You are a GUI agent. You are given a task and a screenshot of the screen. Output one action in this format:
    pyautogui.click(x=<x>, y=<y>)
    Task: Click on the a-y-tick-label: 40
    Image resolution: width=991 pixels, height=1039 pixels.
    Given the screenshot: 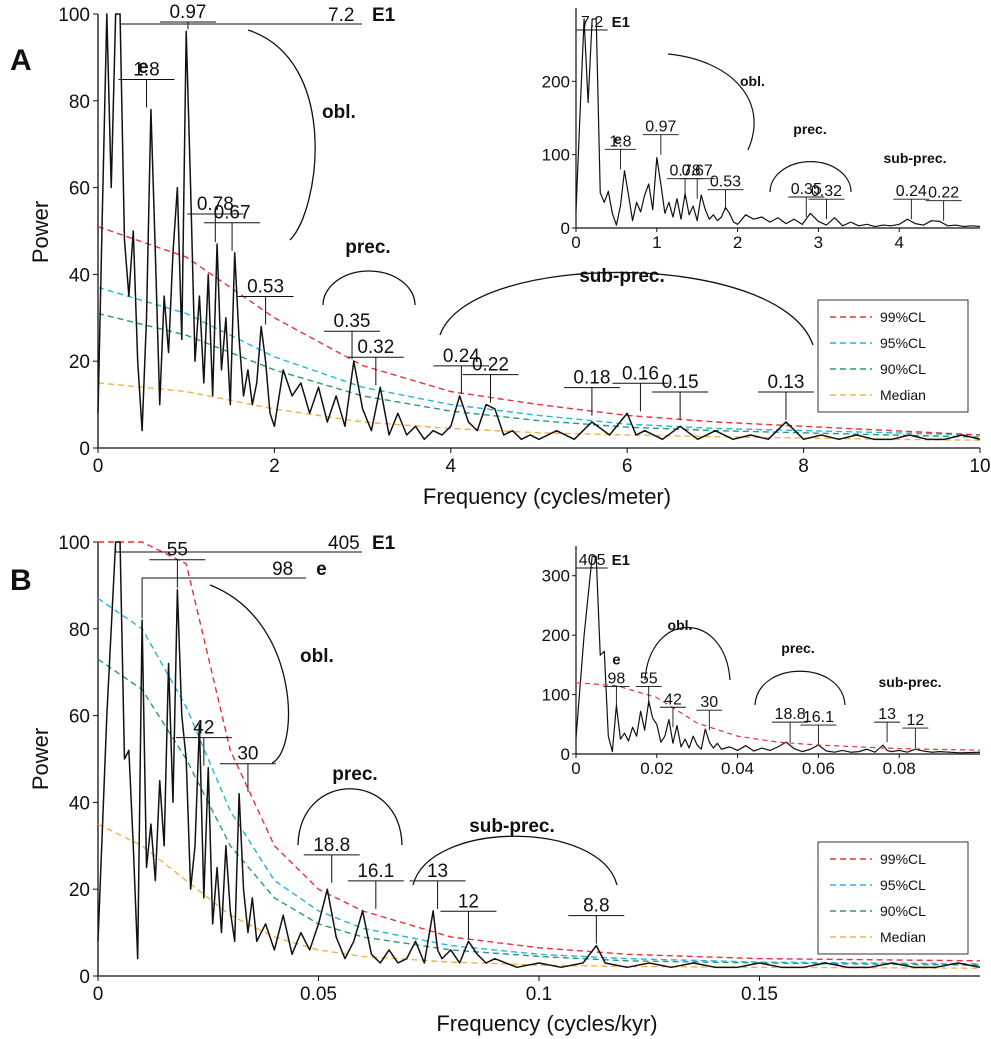 What is the action you would take?
    pyautogui.click(x=79, y=275)
    